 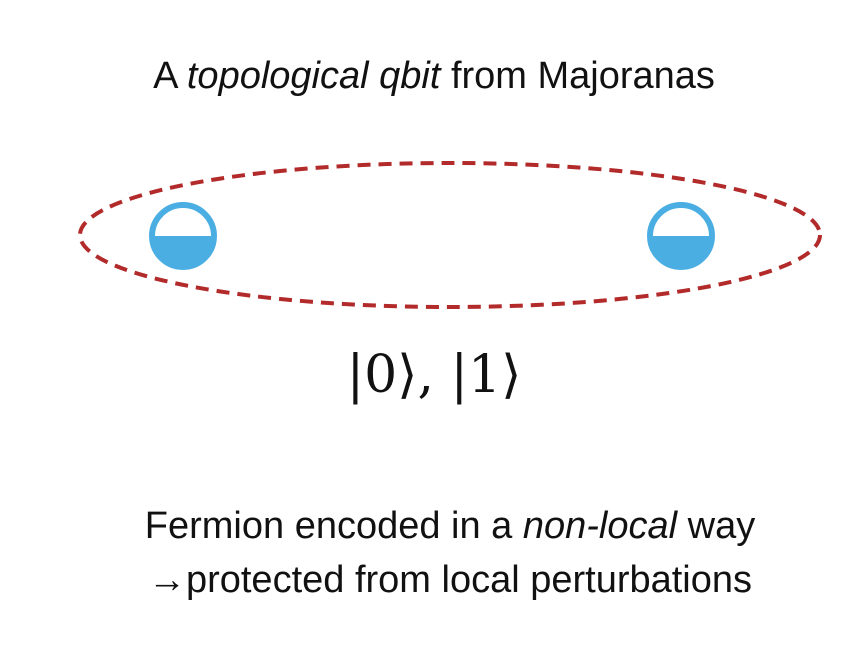 What do you see at coordinates (600, 526) in the screenshot?
I see `caption-line-1-emphasis: non-local` at bounding box center [600, 526].